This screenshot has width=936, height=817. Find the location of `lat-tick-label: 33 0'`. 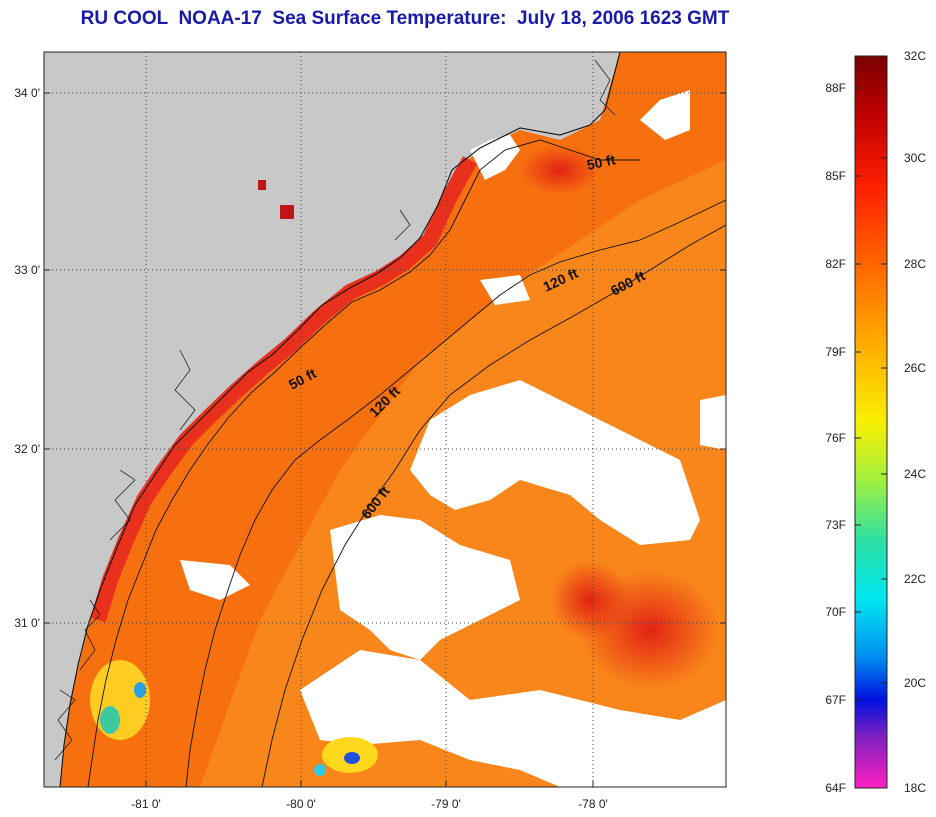

lat-tick-label: 33 0' is located at coordinates (27, 270).